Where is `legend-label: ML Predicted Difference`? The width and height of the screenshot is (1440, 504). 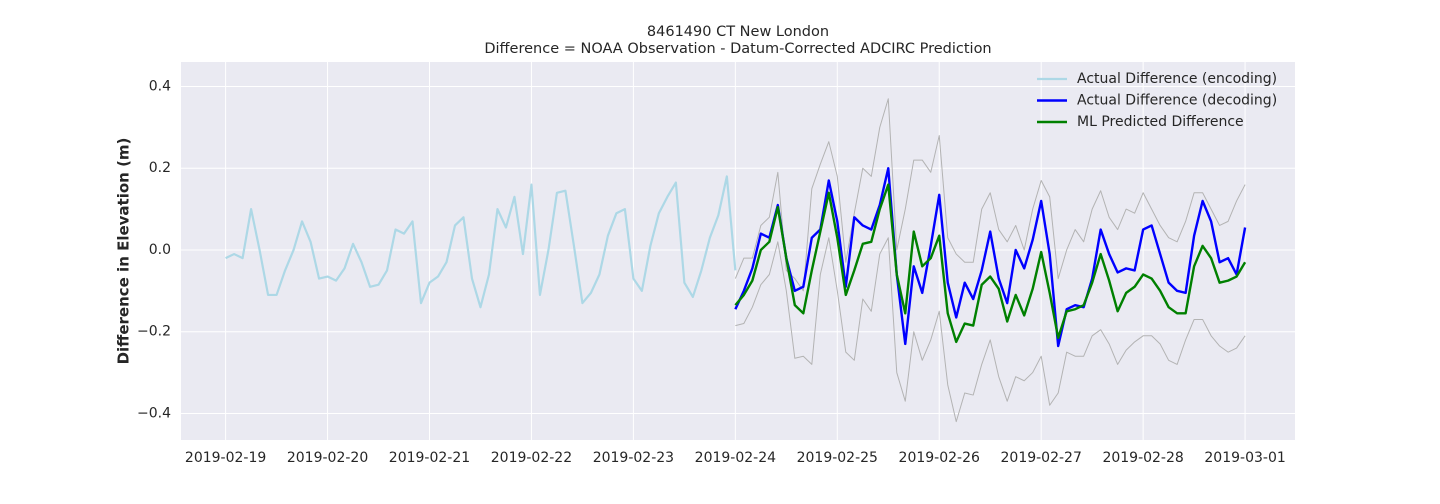
legend-label: ML Predicted Difference is located at coordinates (1160, 122).